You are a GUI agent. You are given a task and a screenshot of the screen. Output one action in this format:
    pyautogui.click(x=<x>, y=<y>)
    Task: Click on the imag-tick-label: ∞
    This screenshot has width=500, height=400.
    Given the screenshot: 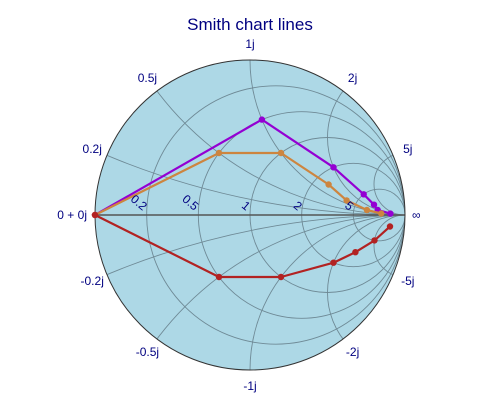 What is the action you would take?
    pyautogui.click(x=416, y=215)
    